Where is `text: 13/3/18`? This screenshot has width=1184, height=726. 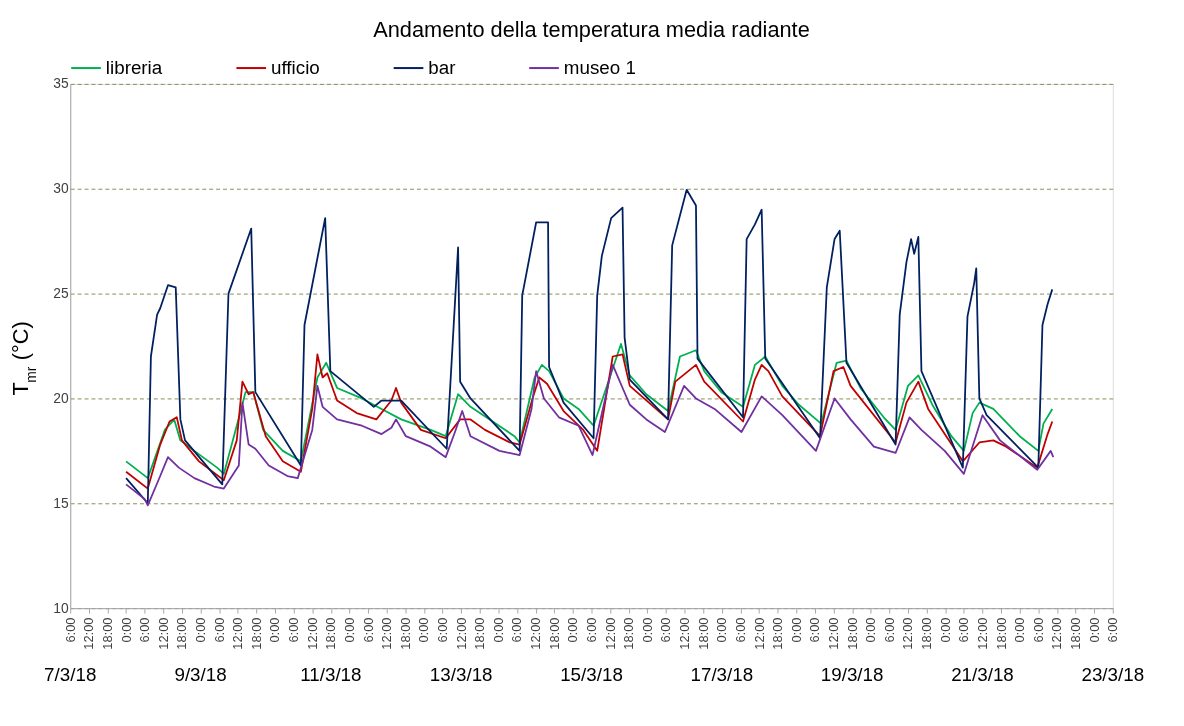
text: 13/3/18 is located at coordinates (461, 675).